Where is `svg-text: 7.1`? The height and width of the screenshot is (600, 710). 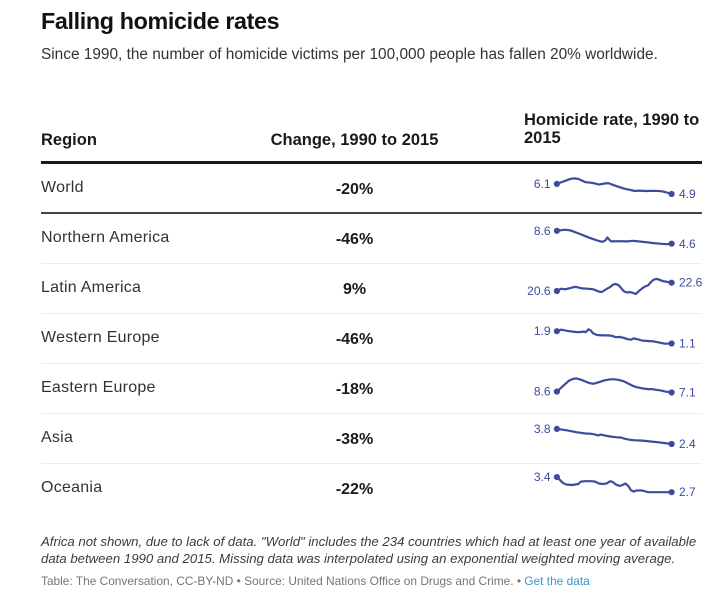
svg-text: 7.1 is located at coordinates (687, 393).